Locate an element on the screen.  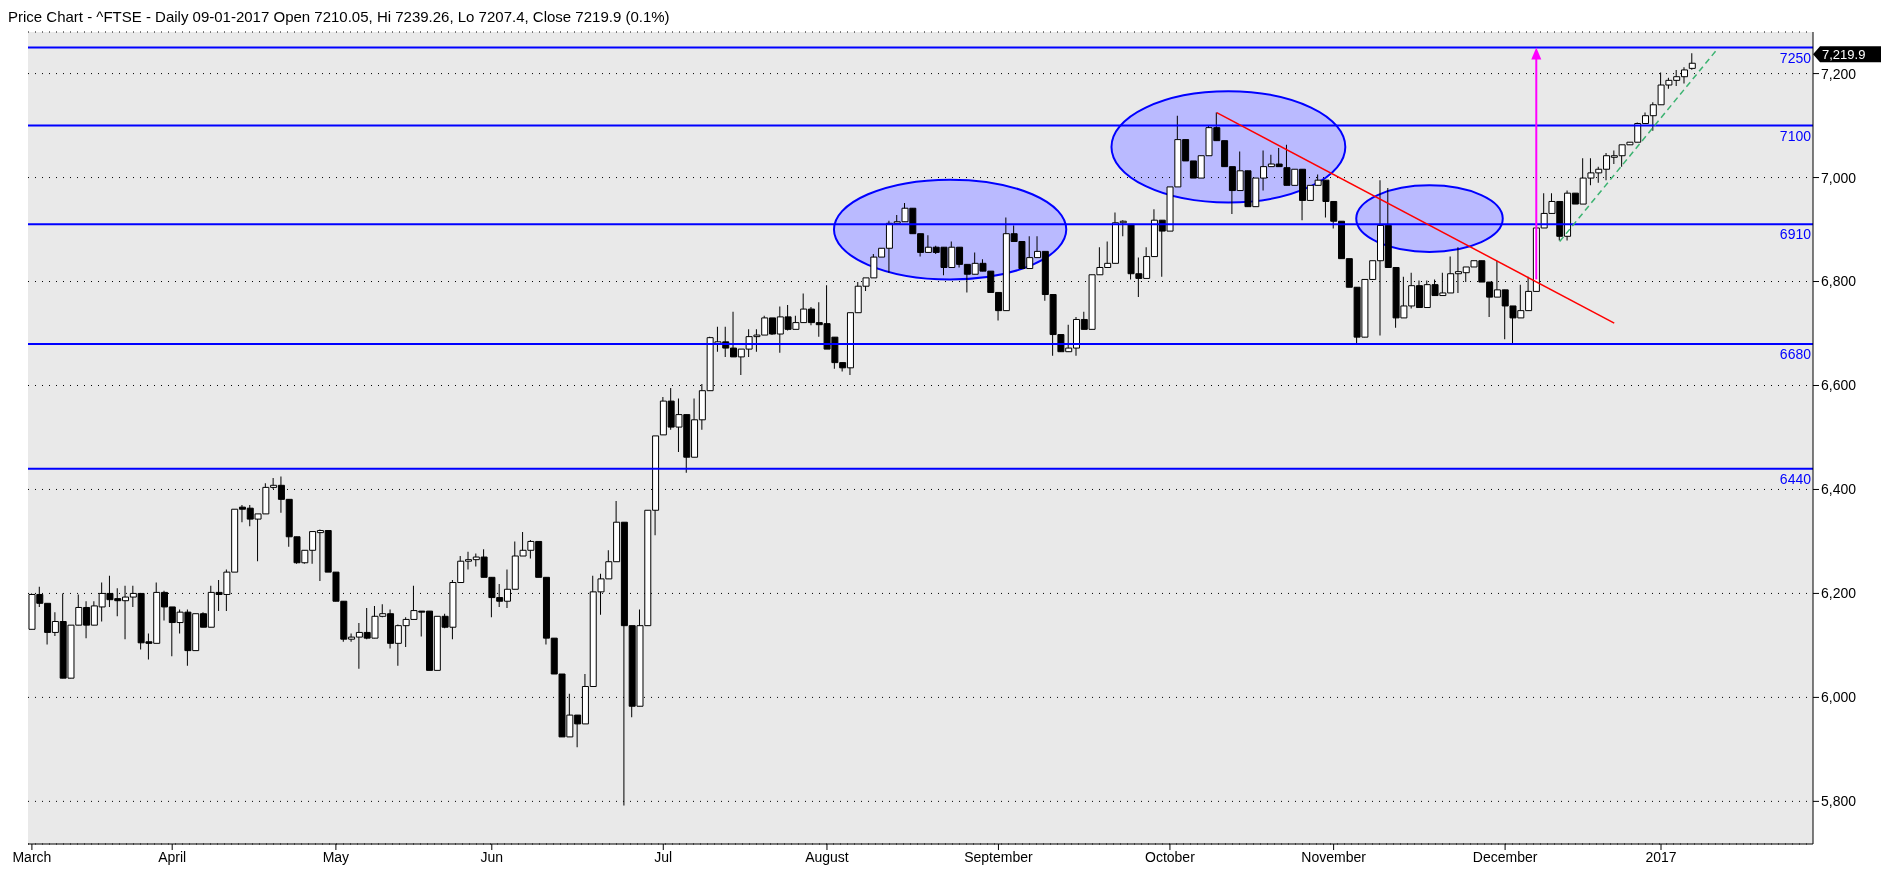
ref-line-label: 7250 is located at coordinates (1795, 57).